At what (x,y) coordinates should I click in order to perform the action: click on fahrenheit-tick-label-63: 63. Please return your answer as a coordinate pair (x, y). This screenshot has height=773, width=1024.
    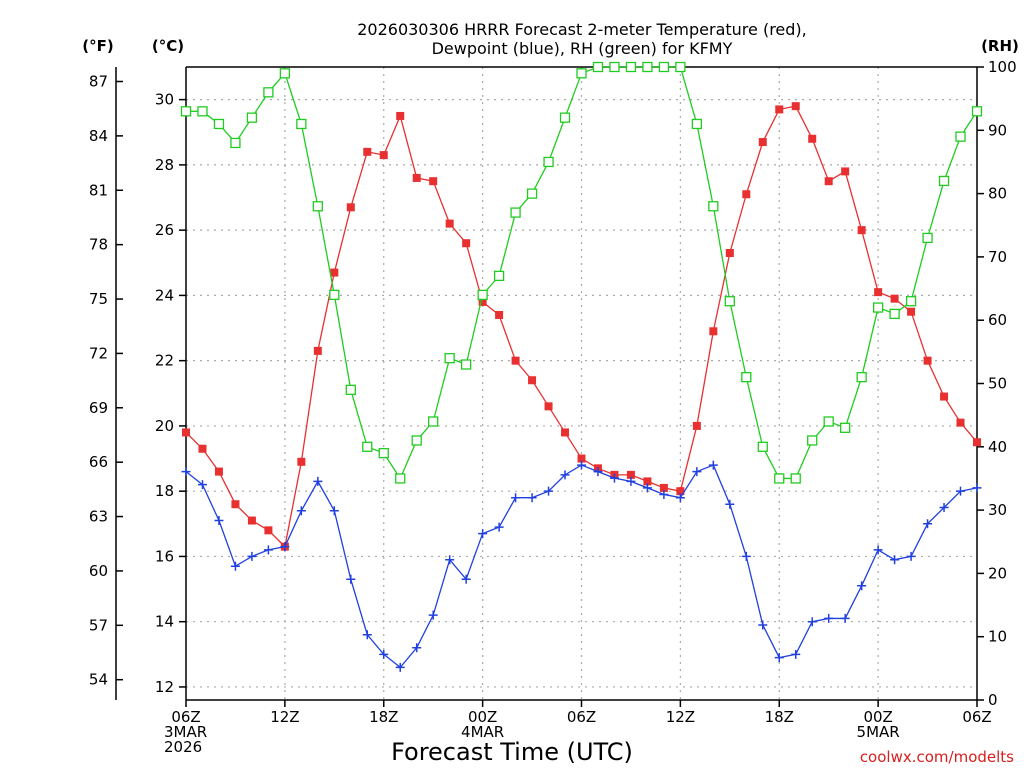
    Looking at the image, I should click on (98, 517).